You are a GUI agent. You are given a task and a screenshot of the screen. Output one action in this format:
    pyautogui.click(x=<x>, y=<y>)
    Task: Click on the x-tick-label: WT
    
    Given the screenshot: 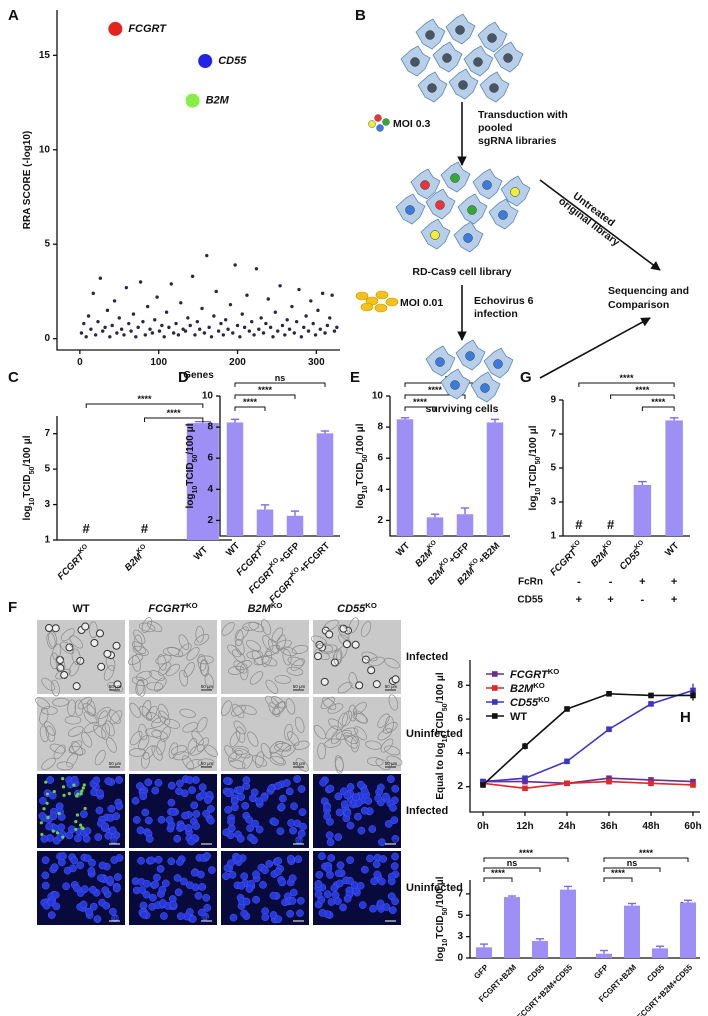 What is the action you would take?
    pyautogui.click(x=403, y=549)
    